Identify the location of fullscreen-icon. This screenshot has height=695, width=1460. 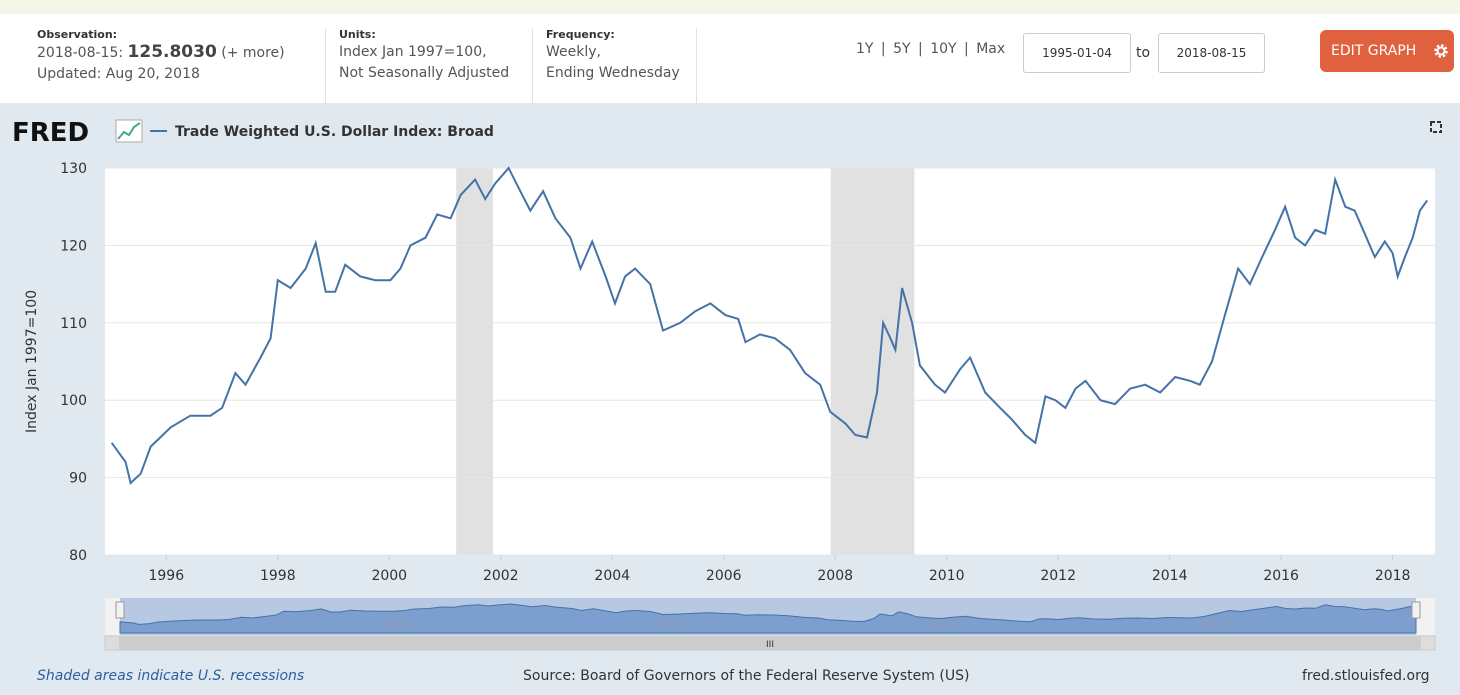
(1436, 127).